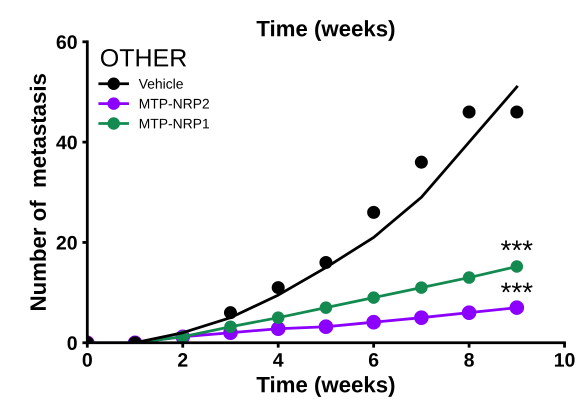 The image size is (582, 418). Describe the element at coordinates (66, 243) in the screenshot. I see `y-tick-label: 20` at that location.